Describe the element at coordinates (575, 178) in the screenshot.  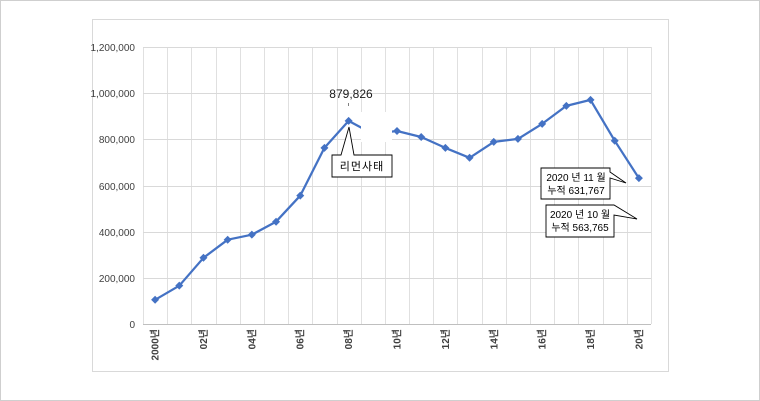
I see `callout-text-line-1: 2020 년 11 월` at that location.